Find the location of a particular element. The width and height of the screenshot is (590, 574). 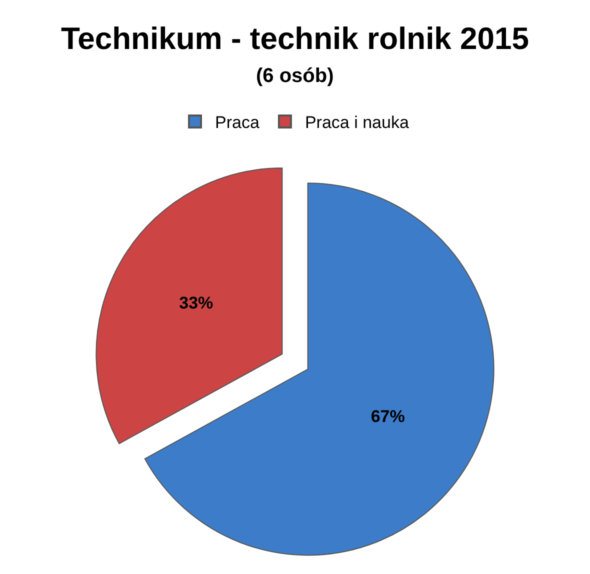

chart-subtitle: (6 osób) is located at coordinates (295, 76).